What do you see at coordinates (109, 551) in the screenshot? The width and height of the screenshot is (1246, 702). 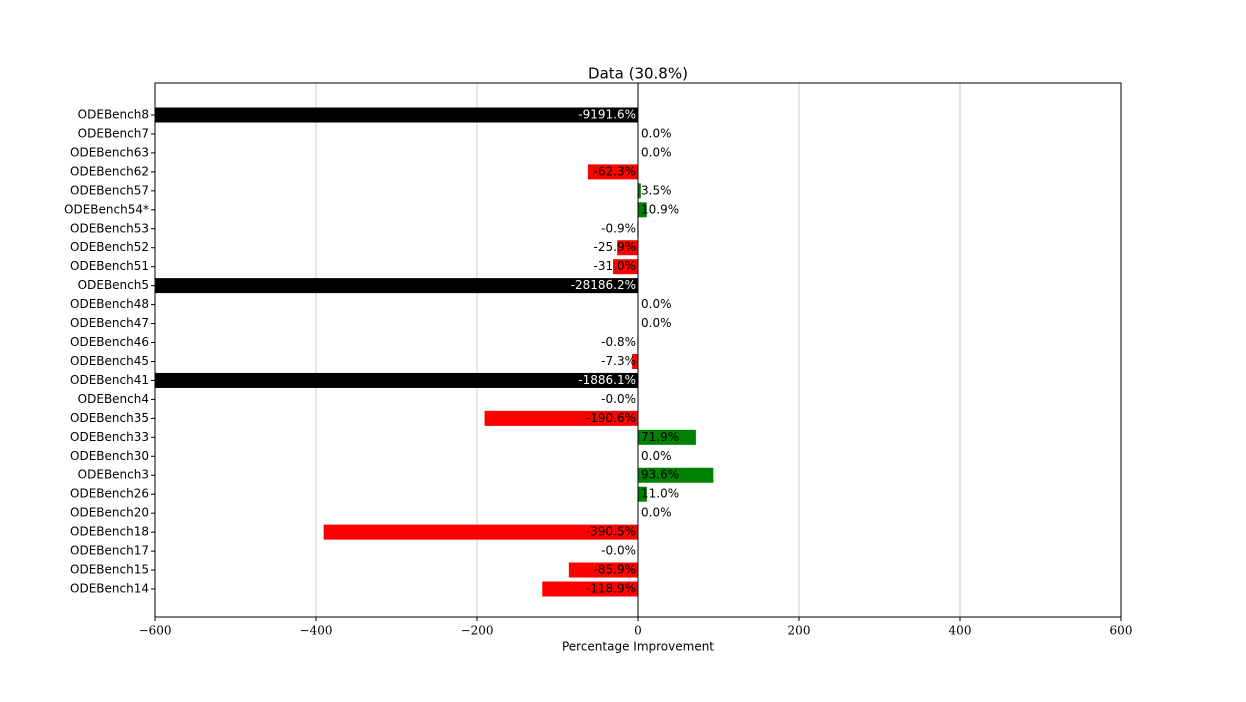 I see `y-tick-label: ODEBench17` at bounding box center [109, 551].